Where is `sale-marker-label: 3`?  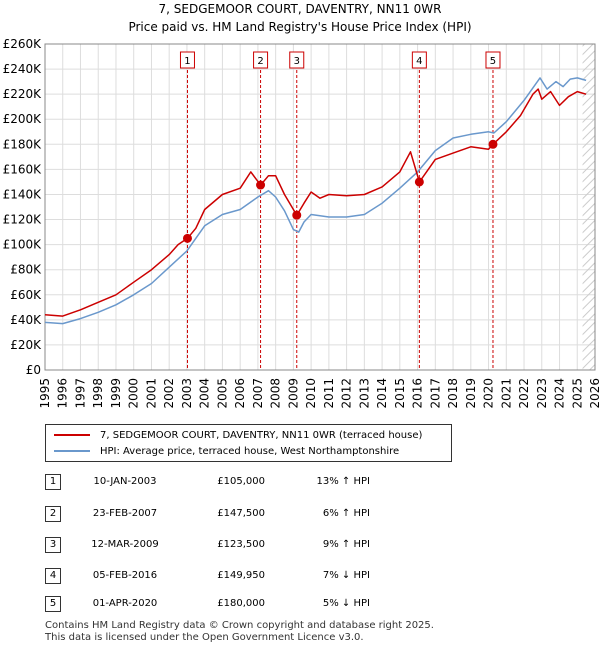
sale-marker-label: 3 is located at coordinates (297, 61).